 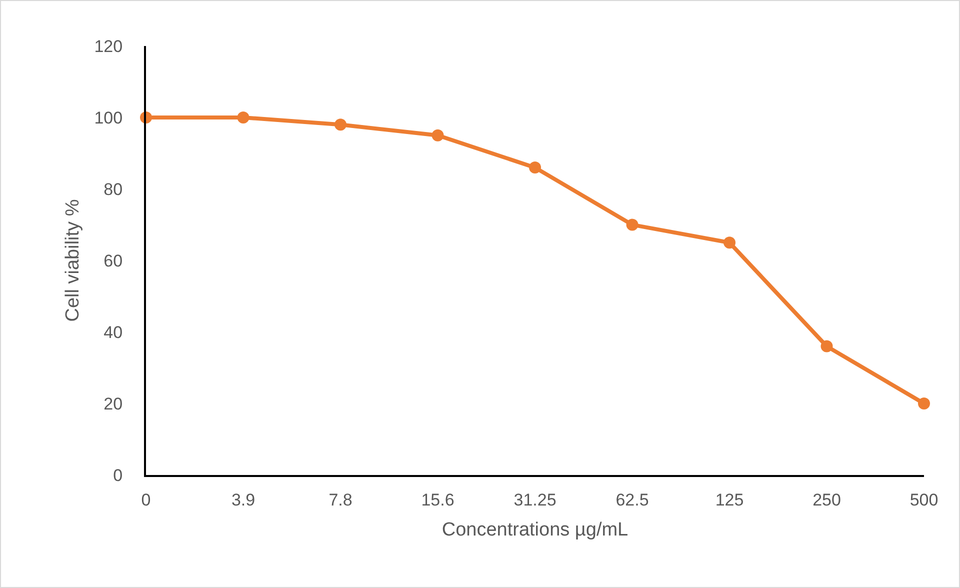 I want to click on y-tick-label: 0, so click(x=118, y=475).